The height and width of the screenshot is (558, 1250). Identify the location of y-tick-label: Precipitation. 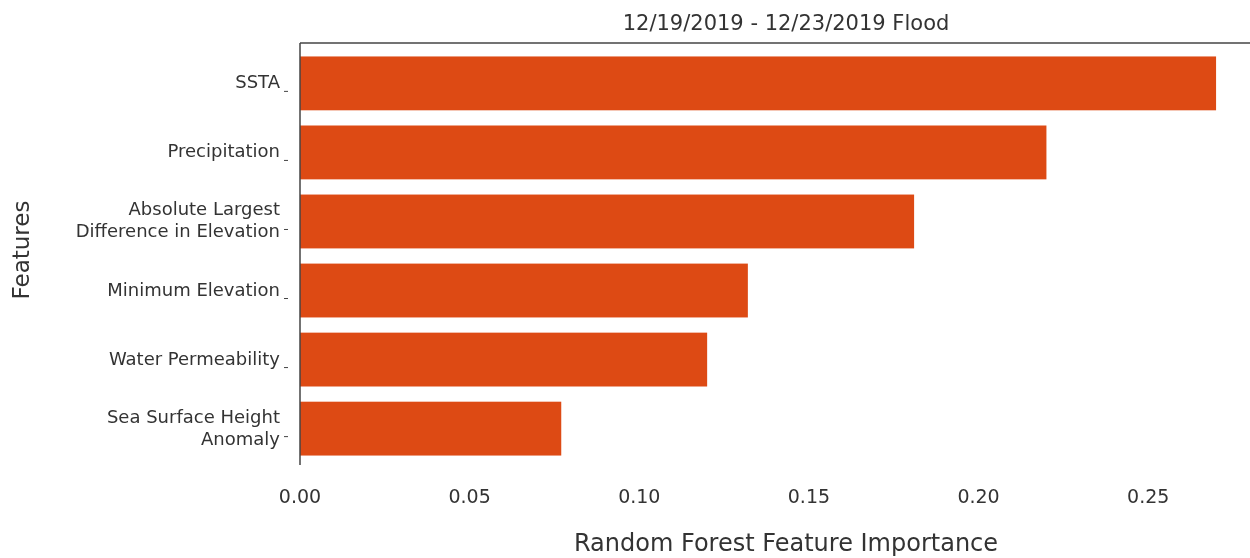
(223, 151).